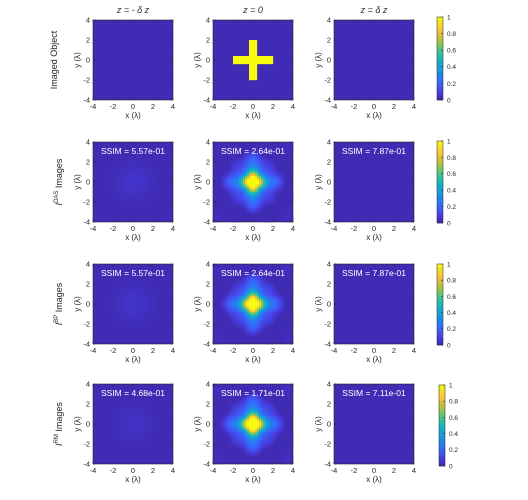  Describe the element at coordinates (88, 40) in the screenshot. I see `y-tick-label: 2` at that location.